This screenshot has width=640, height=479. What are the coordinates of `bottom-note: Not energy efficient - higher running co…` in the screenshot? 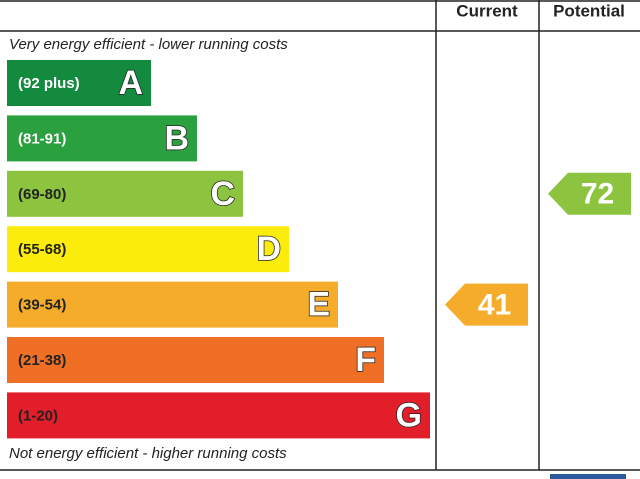 It's located at (148, 453).